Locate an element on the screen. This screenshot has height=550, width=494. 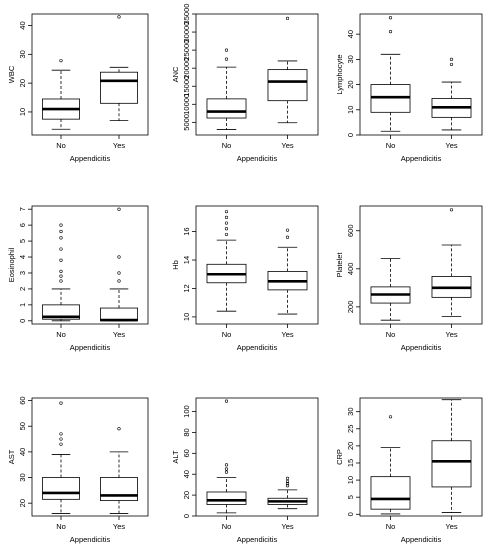
y-tick-label: 1 is located at coordinates (22, 305).